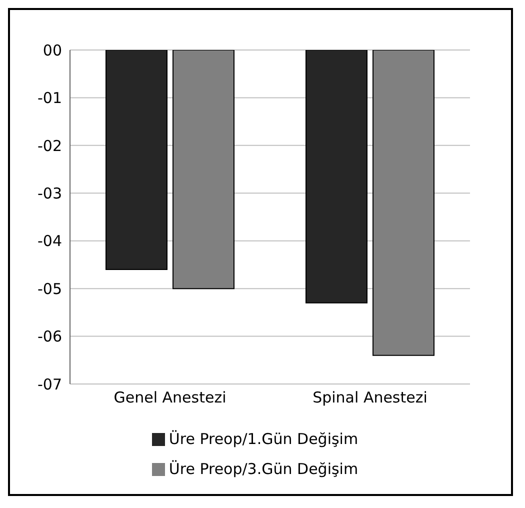  Describe the element at coordinates (52, 50) in the screenshot. I see `y-tick-label: 00` at that location.